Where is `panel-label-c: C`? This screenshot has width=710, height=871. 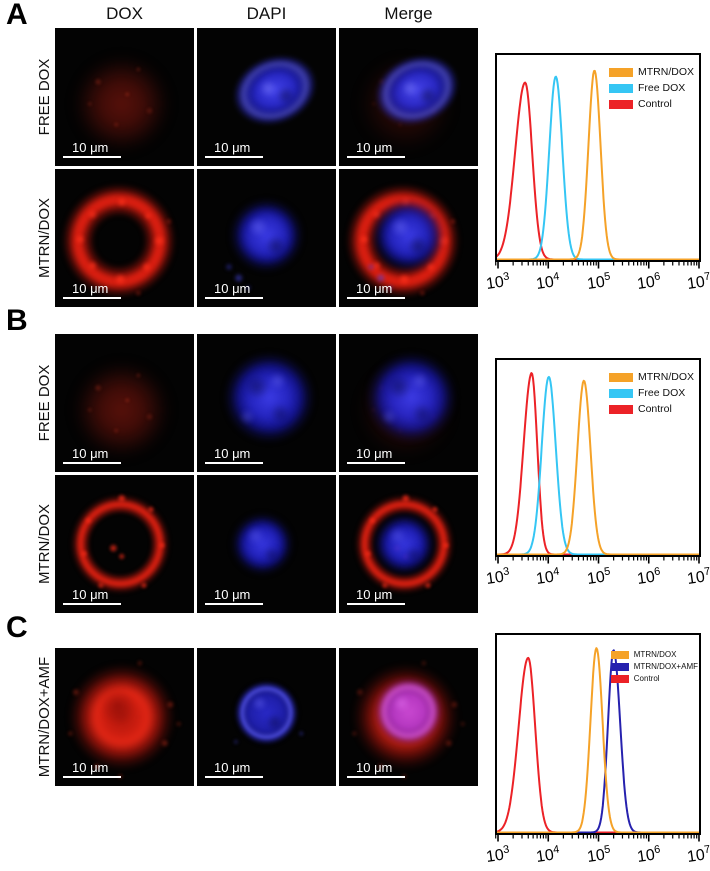
panel-label-c: C is located at coordinates (17, 627).